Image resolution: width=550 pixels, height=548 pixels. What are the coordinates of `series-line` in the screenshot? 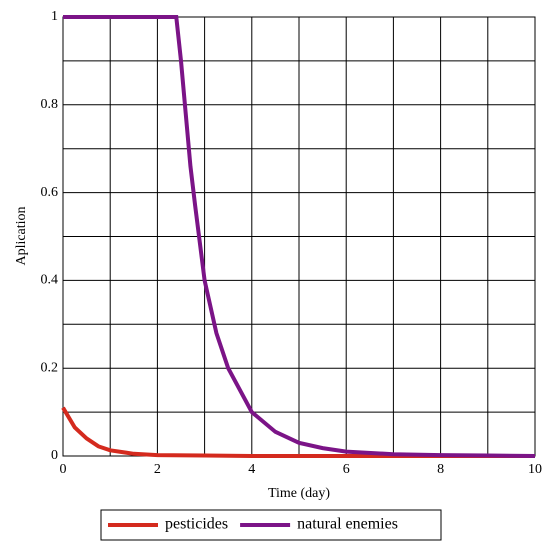 It's located at (298, 432).